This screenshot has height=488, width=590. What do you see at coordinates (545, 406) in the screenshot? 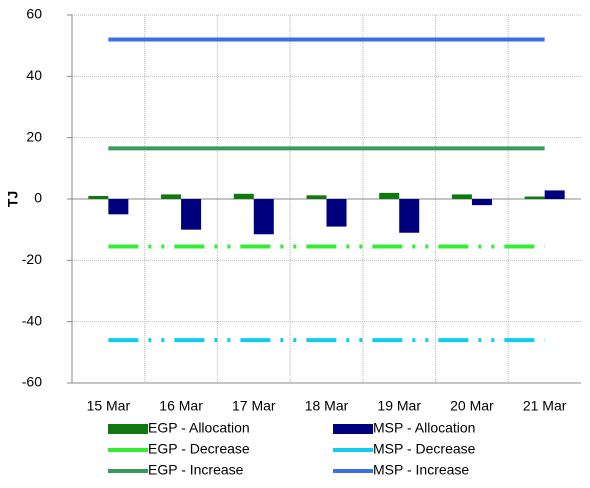
I see `x-tick-label: 21 Mar` at bounding box center [545, 406].